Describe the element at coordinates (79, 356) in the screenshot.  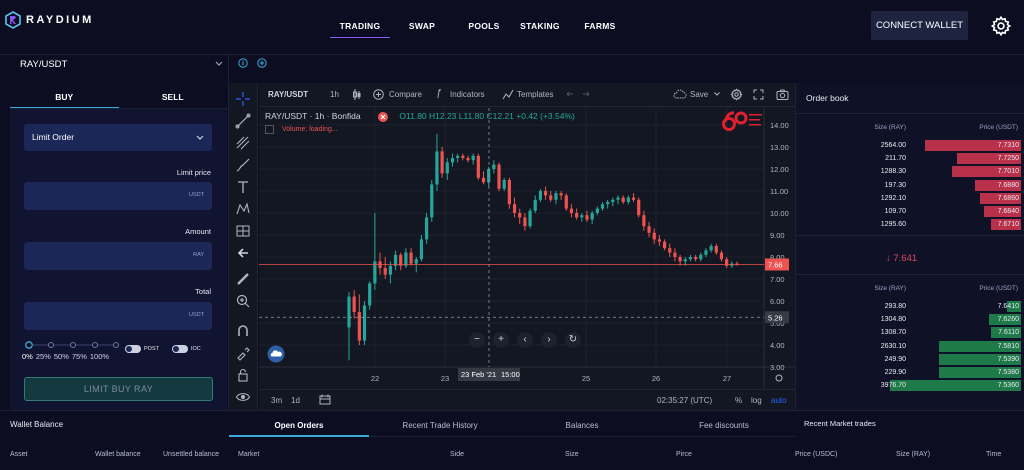
I see `pct-75: 75%` at that location.